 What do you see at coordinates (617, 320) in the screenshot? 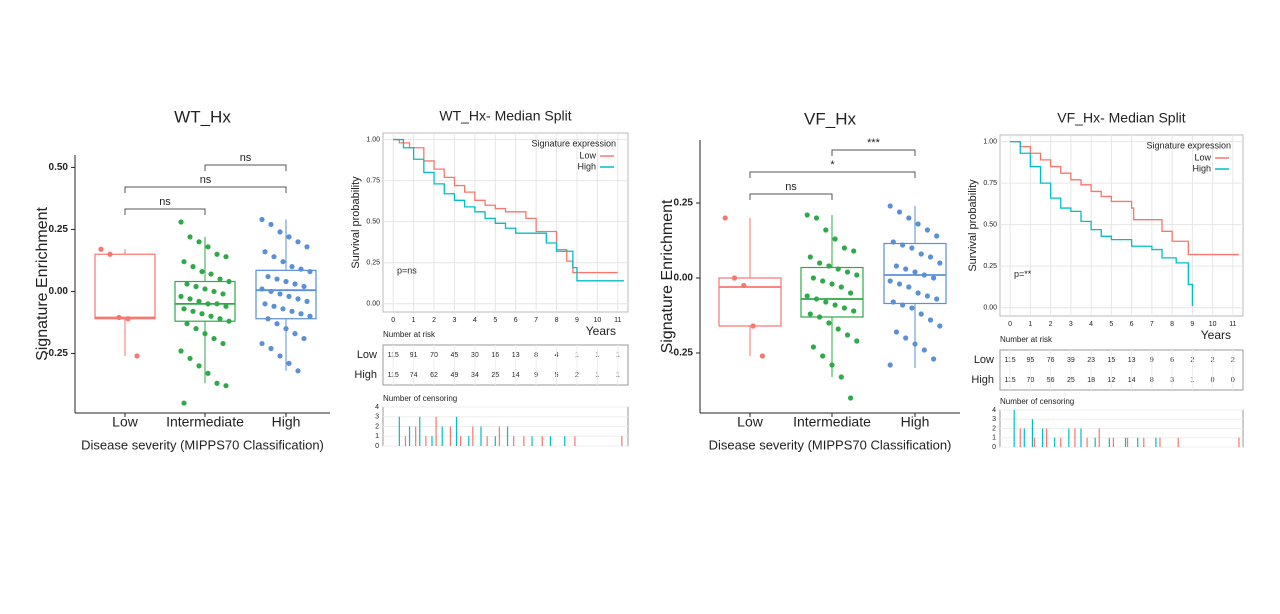
I see `x-tick-label: 11` at bounding box center [617, 320].